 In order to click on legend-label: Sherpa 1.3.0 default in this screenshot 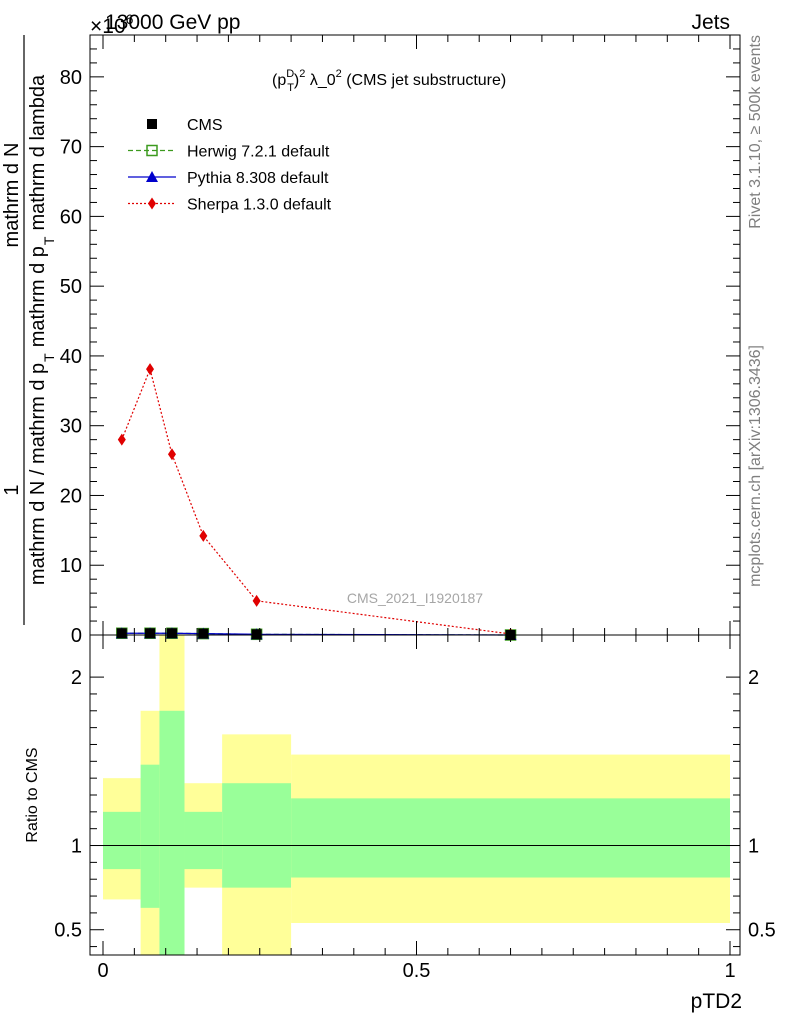, I will do `click(259, 205)`.